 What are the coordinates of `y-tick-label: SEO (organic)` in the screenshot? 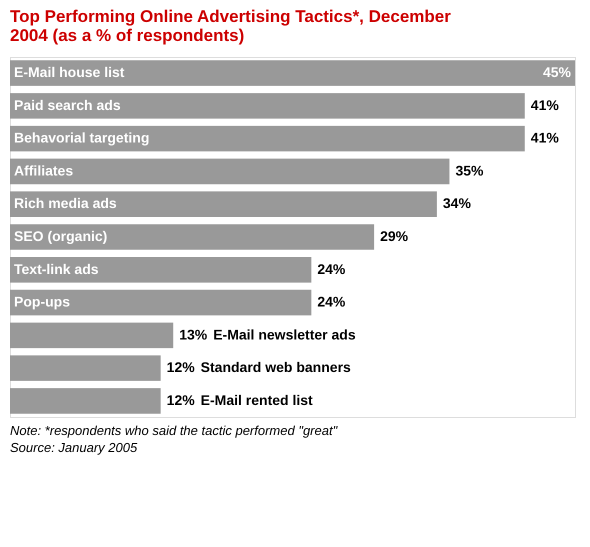 It's located at (61, 236).